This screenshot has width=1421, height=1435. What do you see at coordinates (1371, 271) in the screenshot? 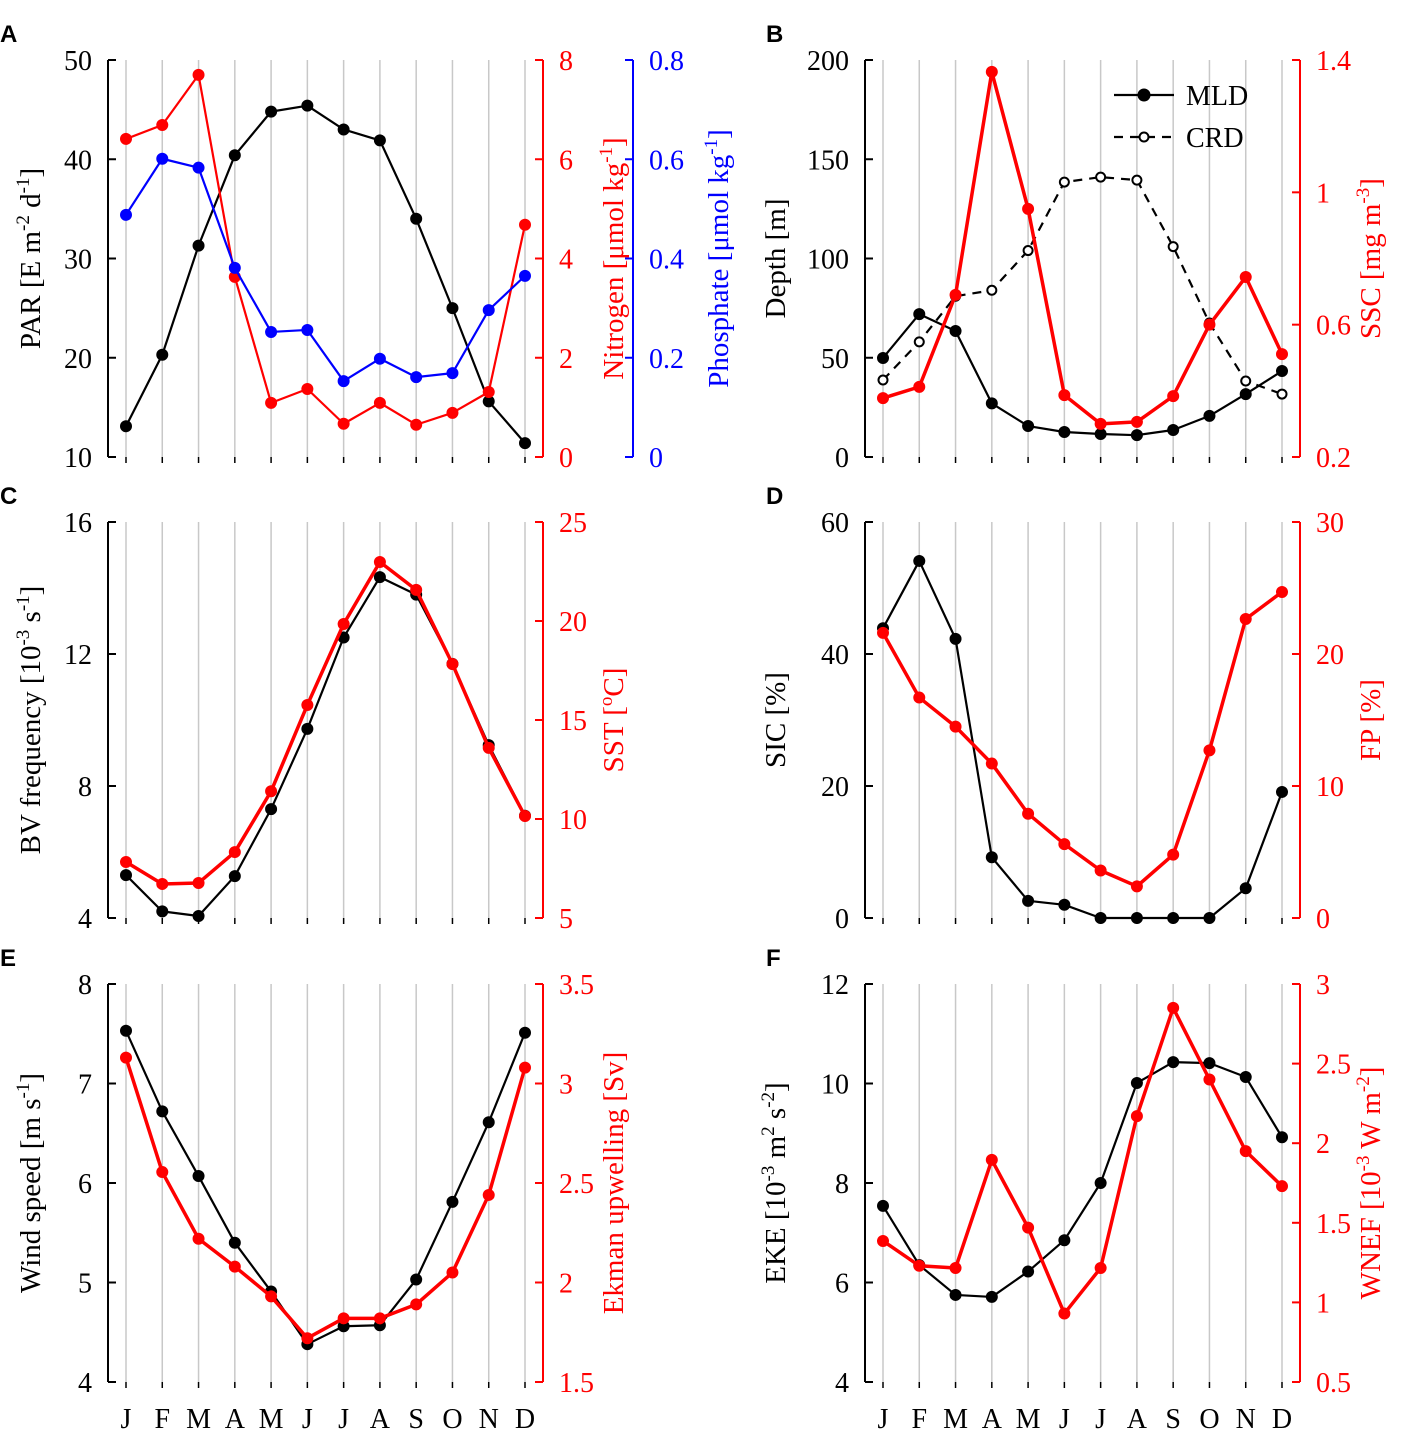
I see `label-text: SSC [mg m` at bounding box center [1371, 271].